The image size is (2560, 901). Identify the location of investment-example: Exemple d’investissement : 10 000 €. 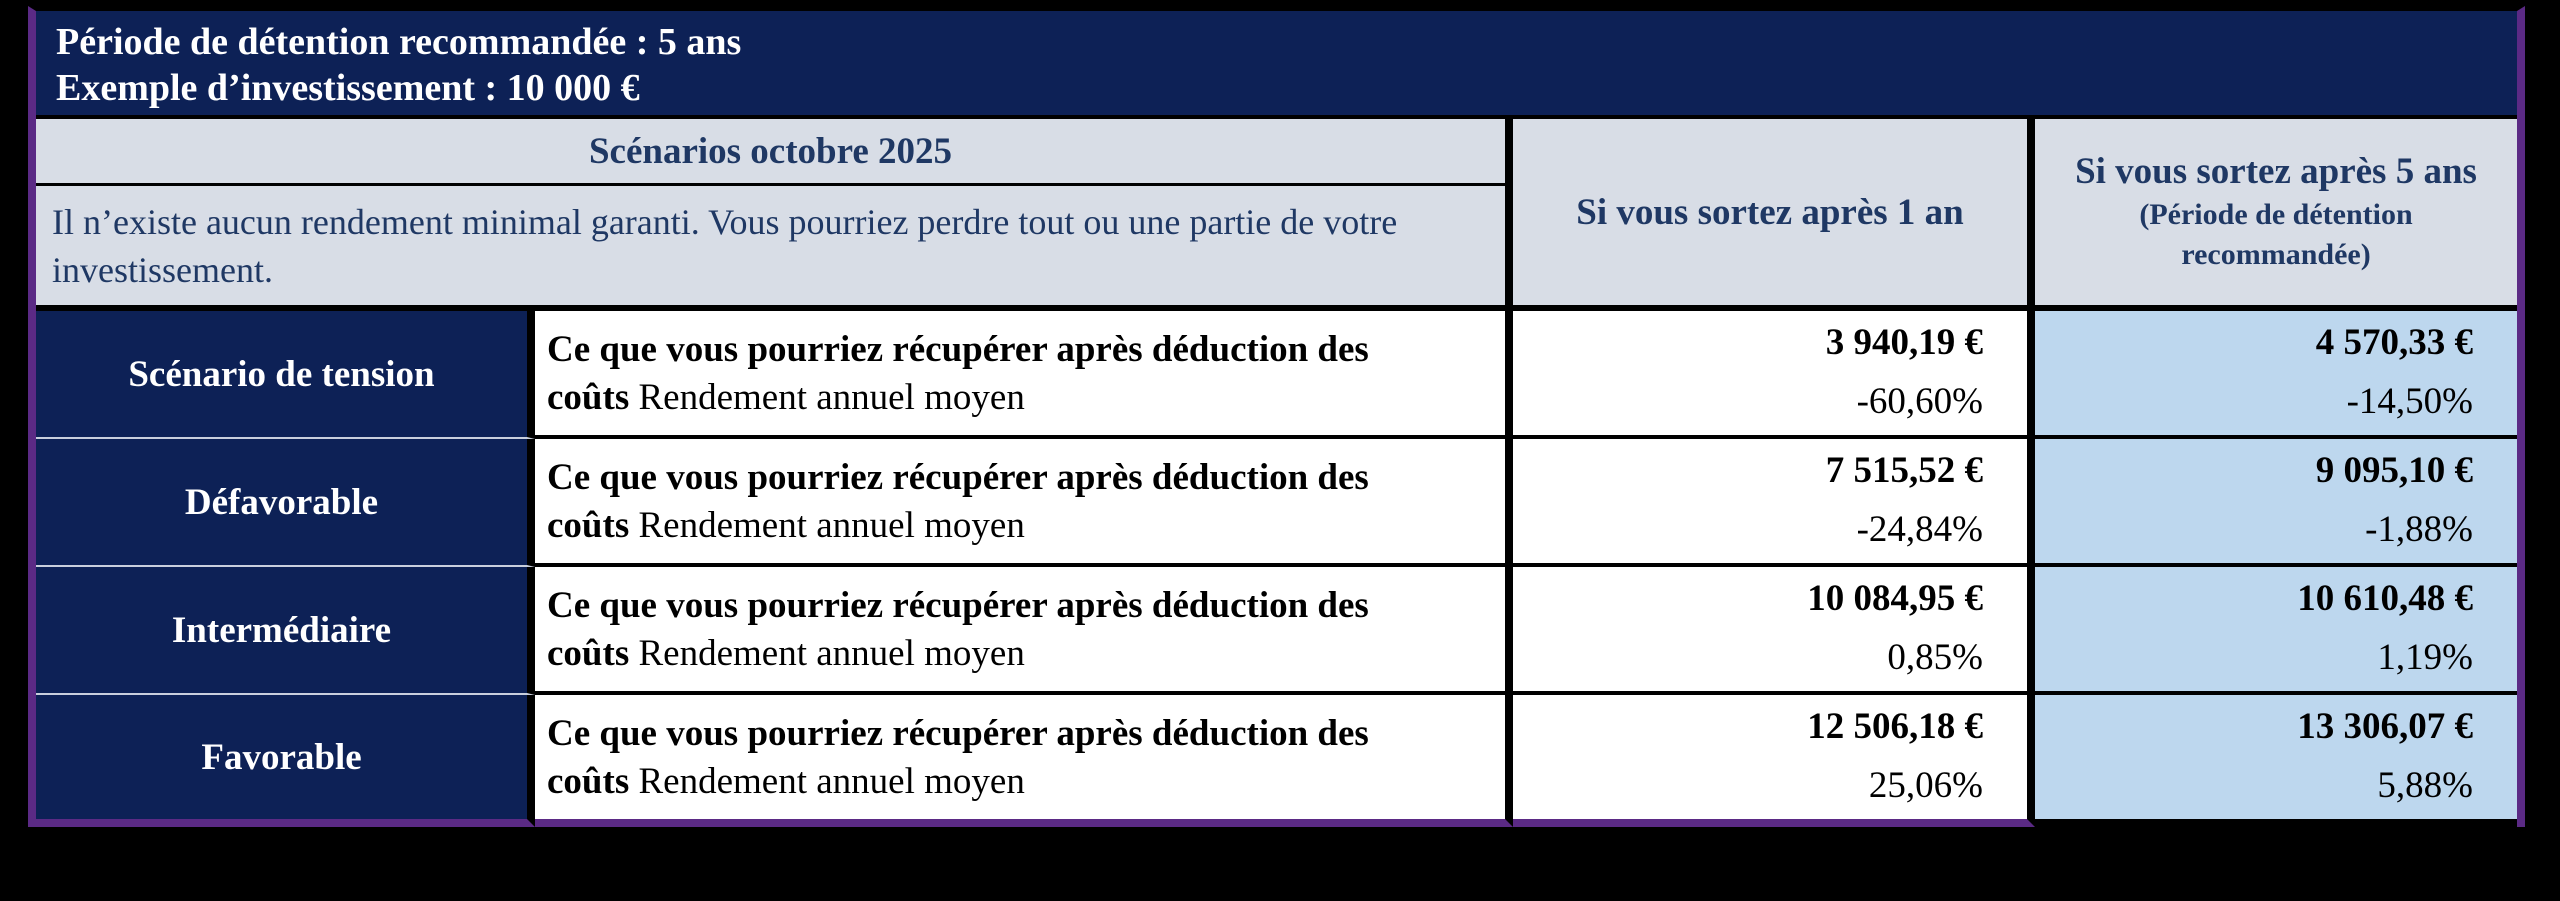
(348, 88).